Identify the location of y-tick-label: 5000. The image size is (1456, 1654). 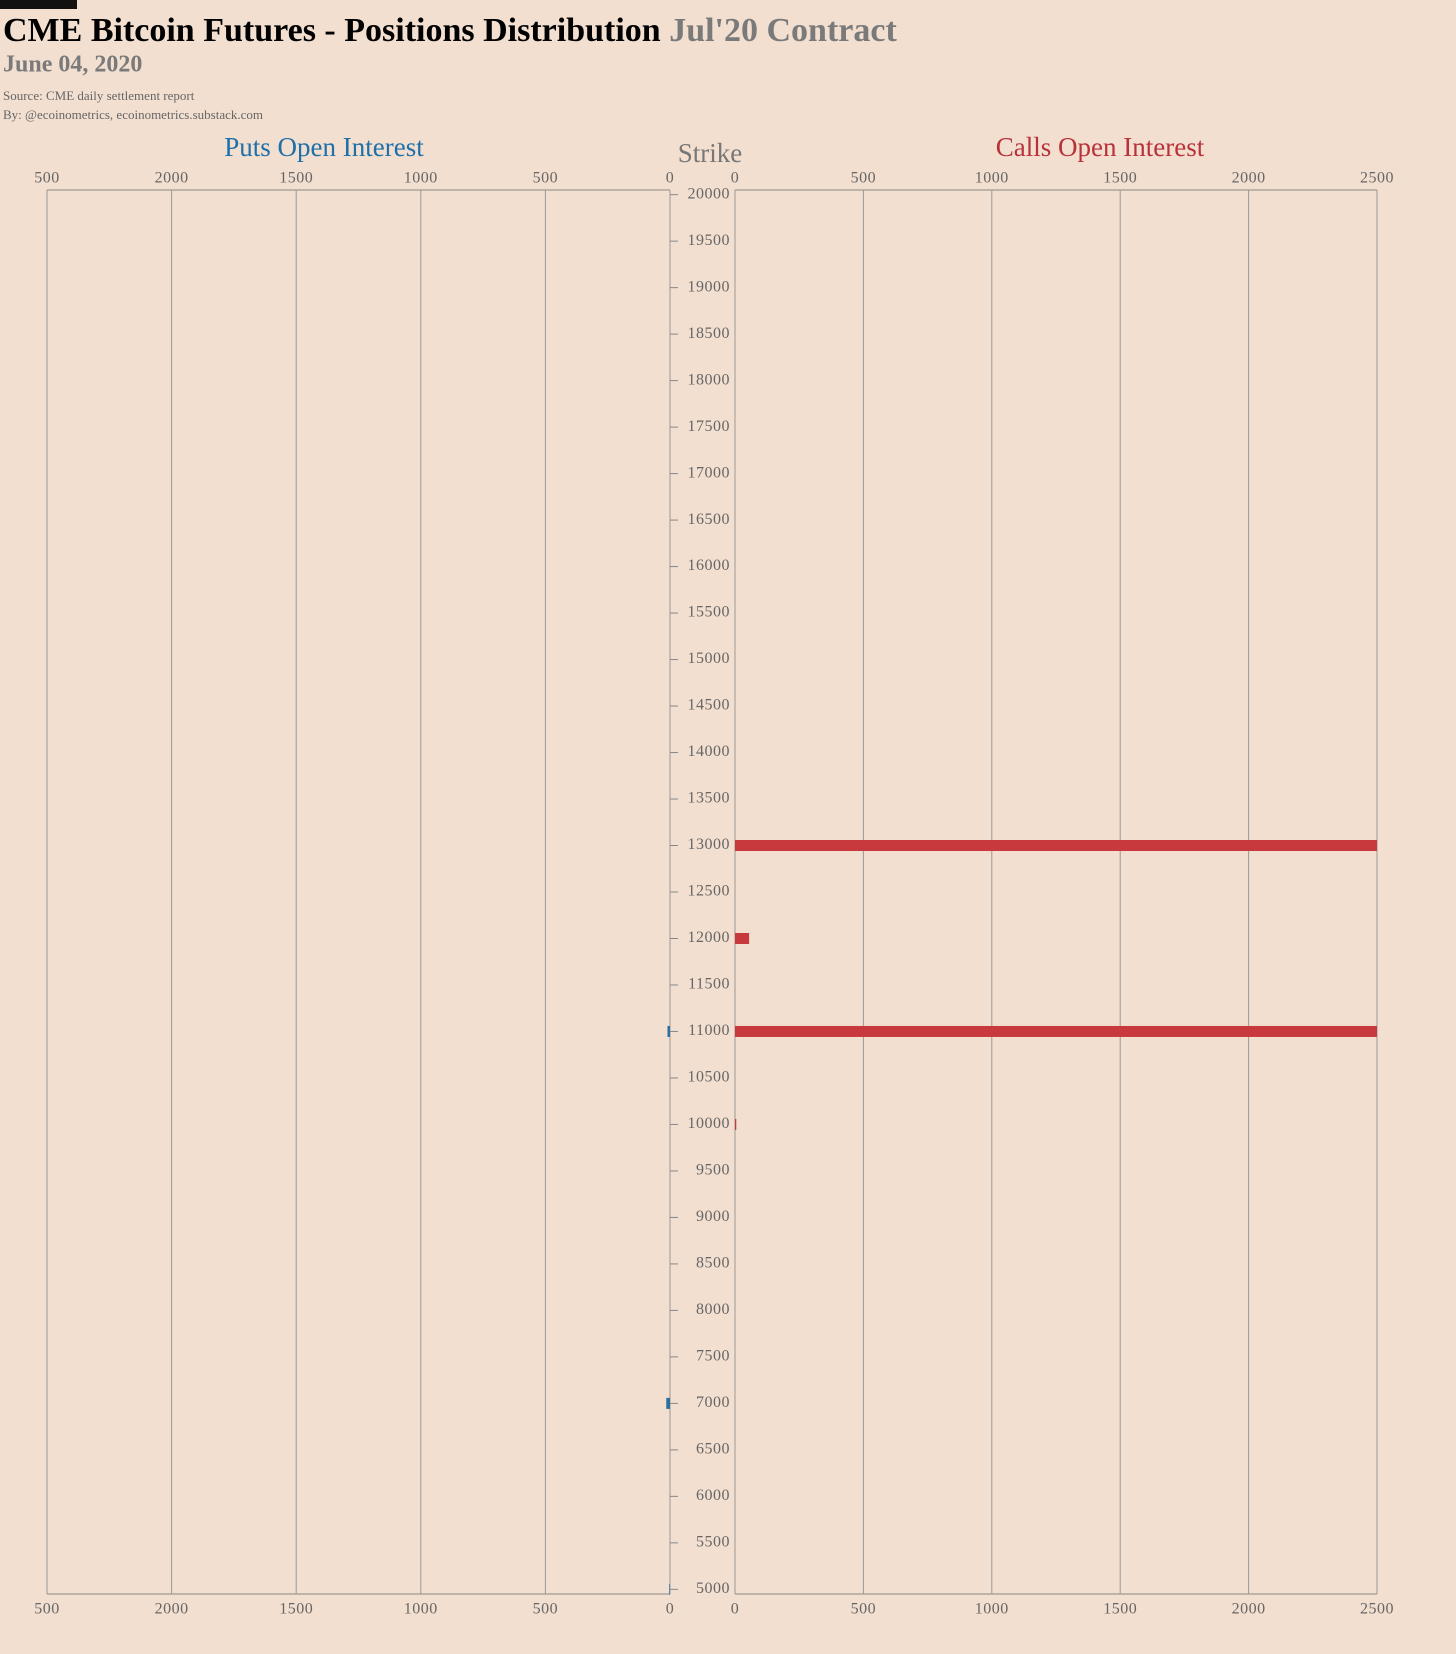
(713, 1588).